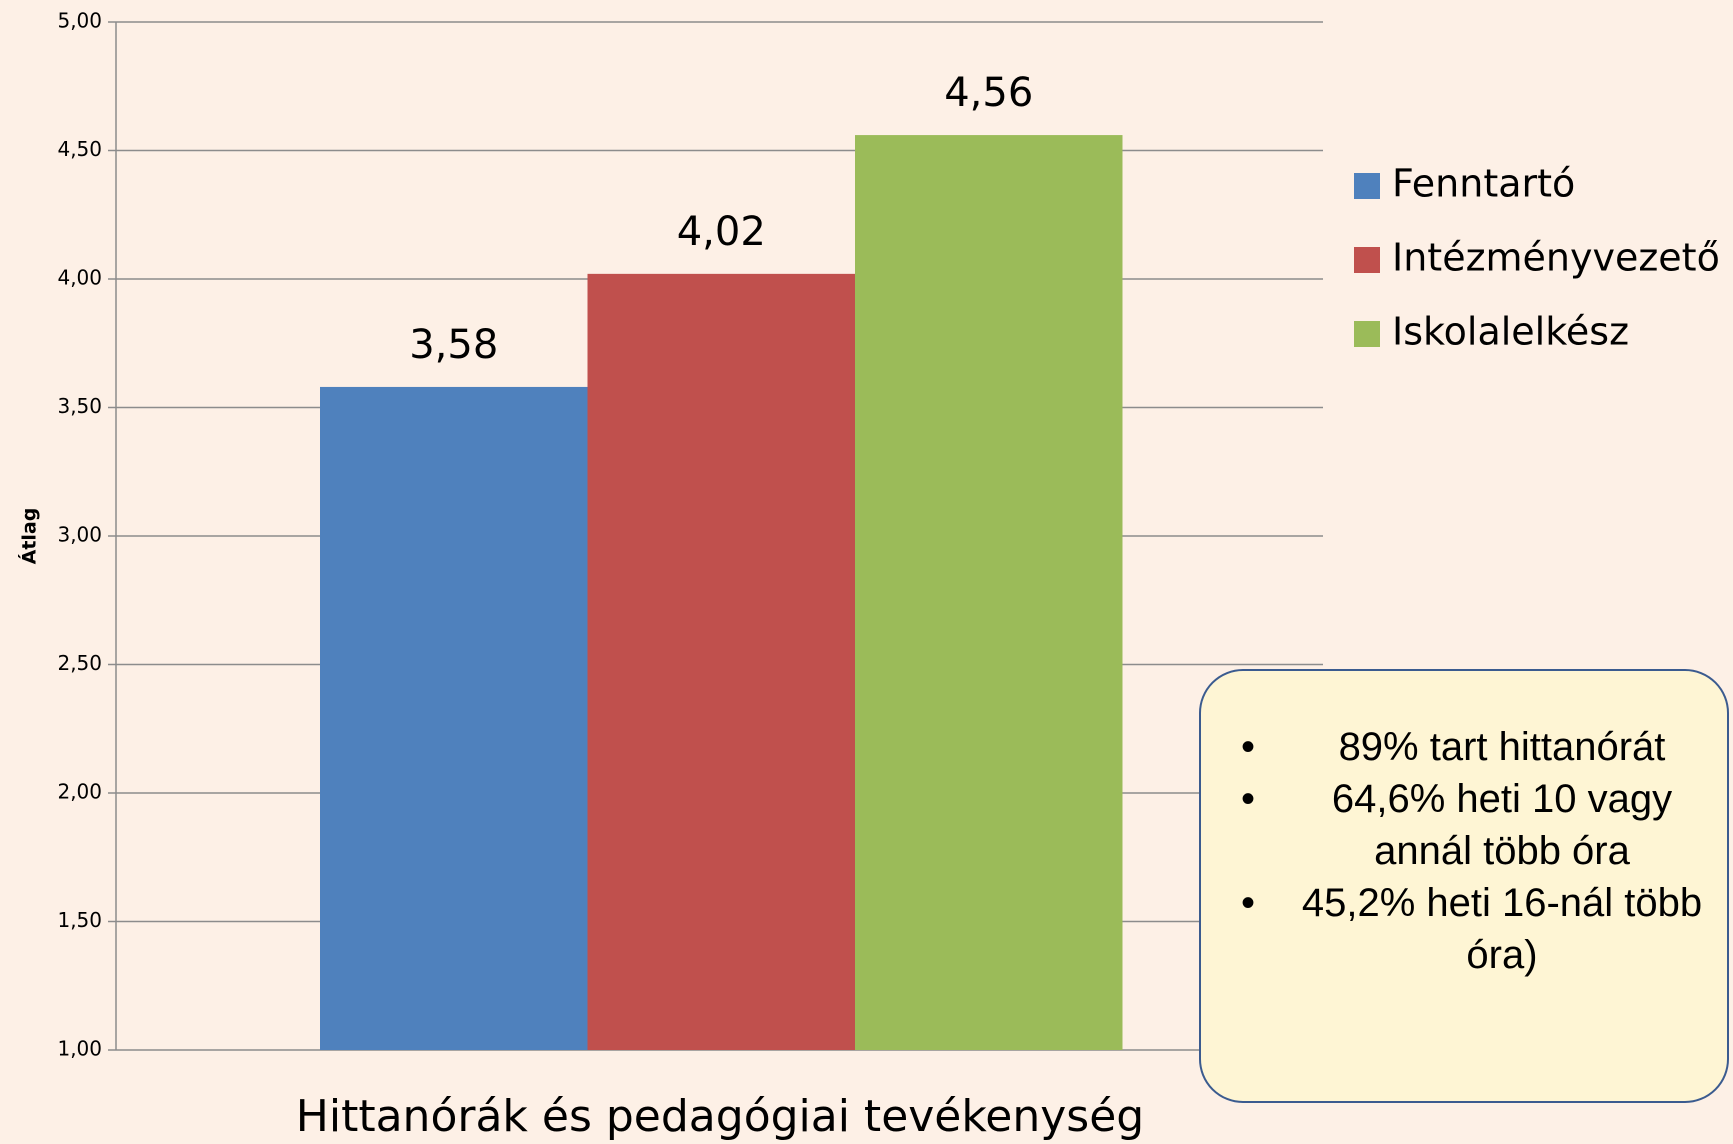  What do you see at coordinates (79, 278) in the screenshot?
I see `y-tick-label: 4,00` at bounding box center [79, 278].